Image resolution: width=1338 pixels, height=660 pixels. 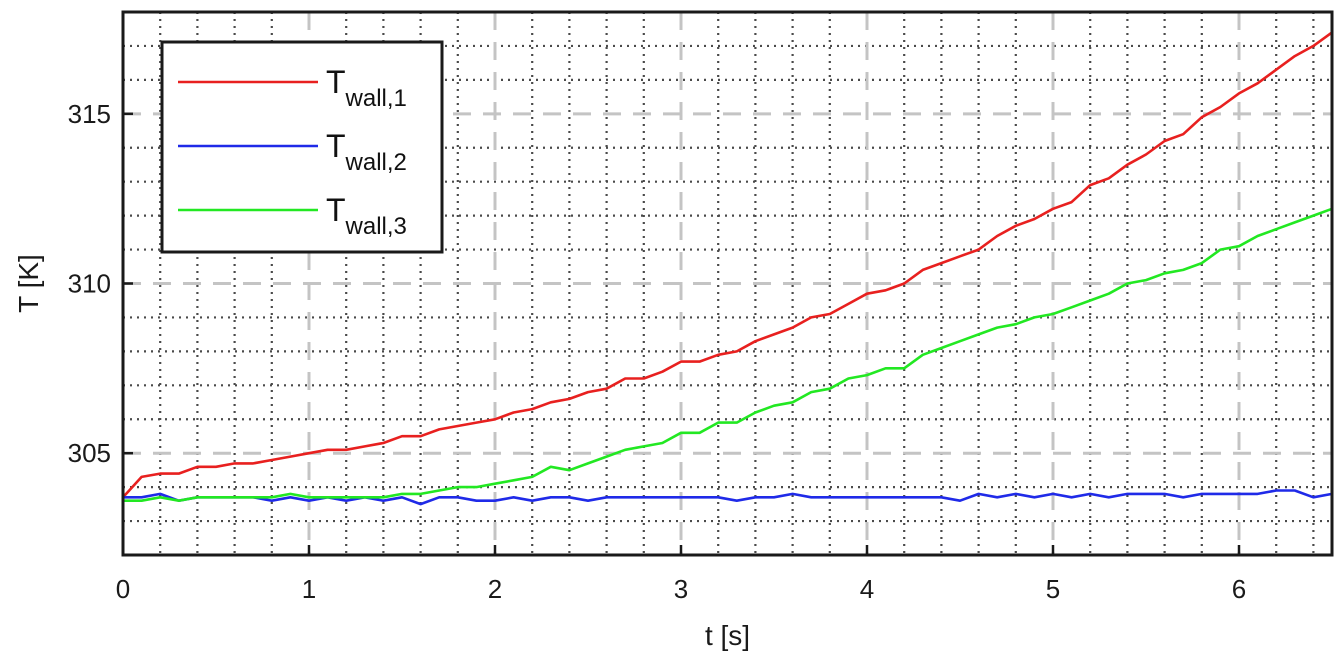 What do you see at coordinates (89, 453) in the screenshot?
I see `y-tick-label: 305` at bounding box center [89, 453].